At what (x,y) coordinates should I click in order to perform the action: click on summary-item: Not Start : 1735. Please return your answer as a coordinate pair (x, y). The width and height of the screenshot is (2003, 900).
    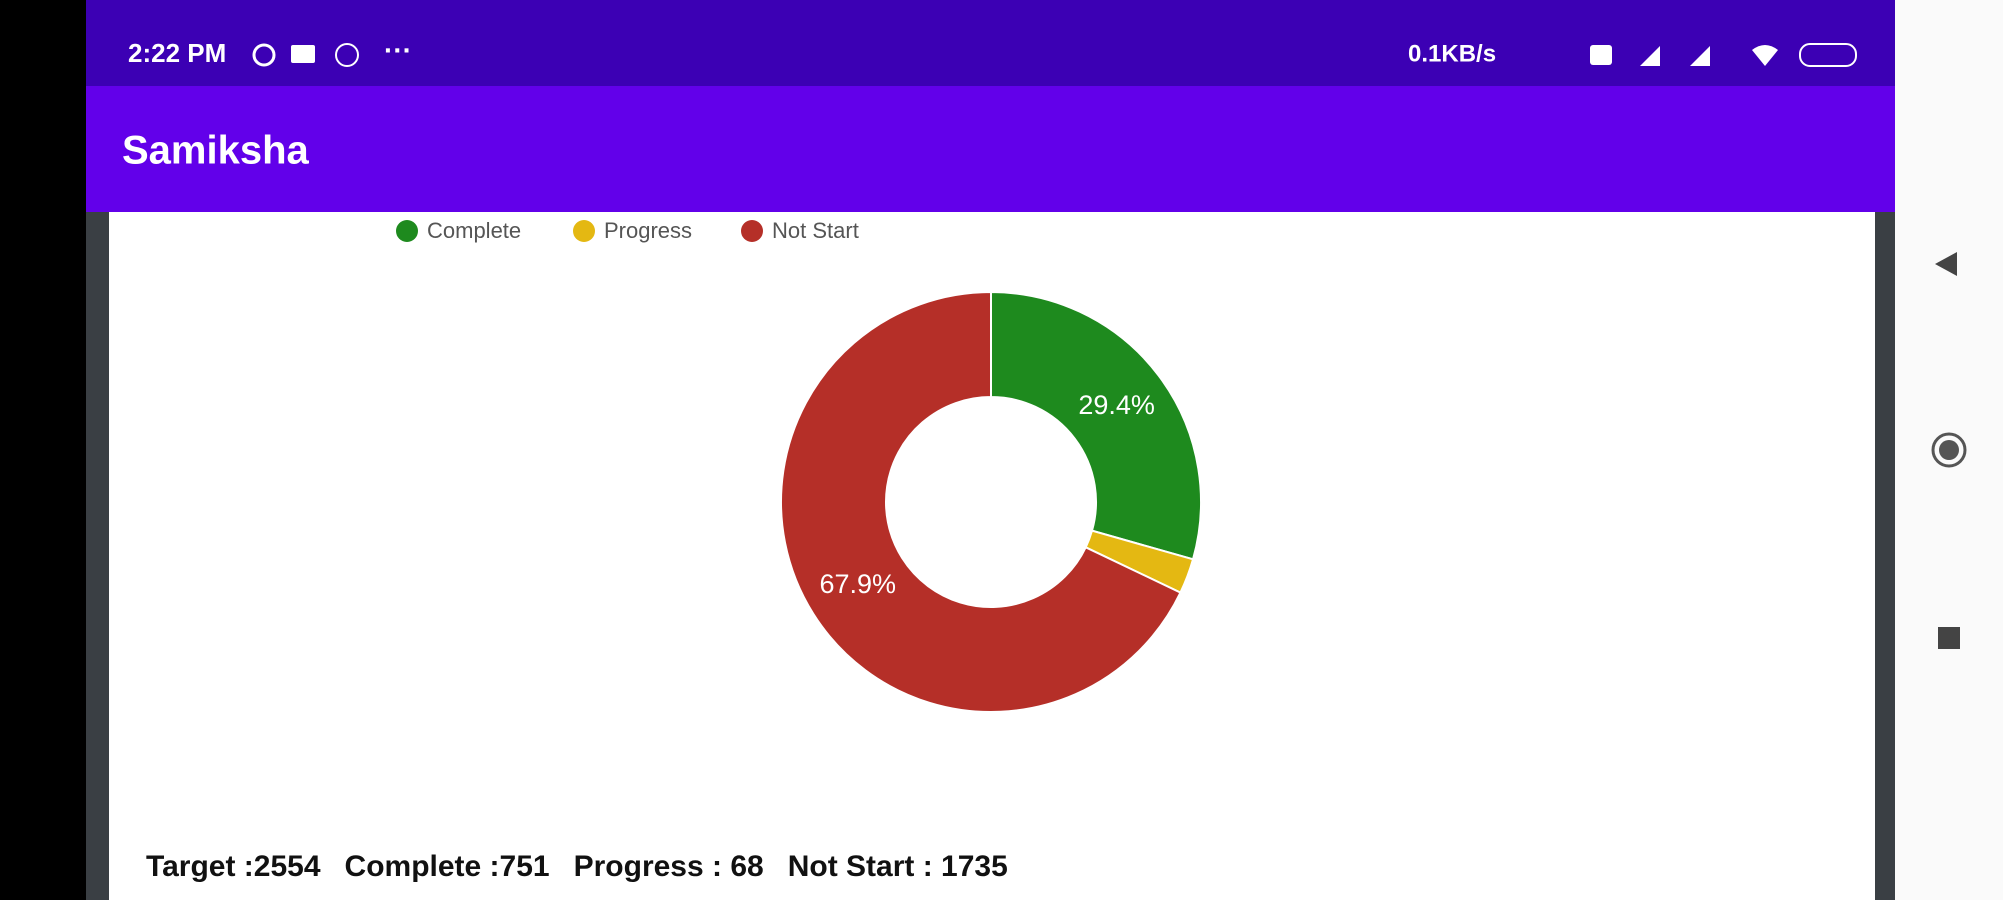
    Looking at the image, I should click on (898, 866).